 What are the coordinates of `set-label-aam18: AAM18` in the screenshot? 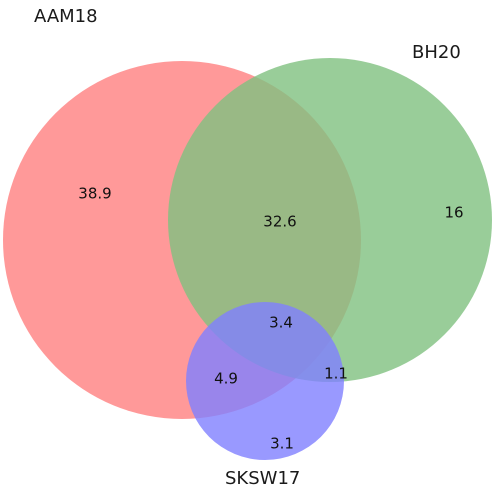 It's located at (66, 16).